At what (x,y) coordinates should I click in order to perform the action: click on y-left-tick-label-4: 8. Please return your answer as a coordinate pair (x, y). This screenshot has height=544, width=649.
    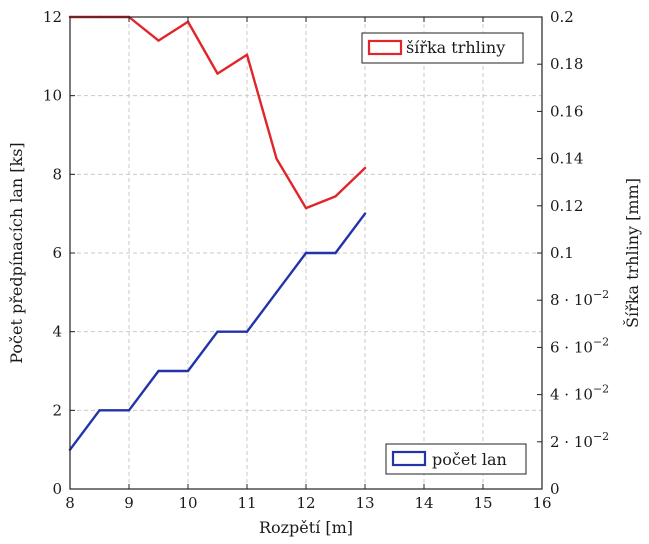
    Looking at the image, I should click on (57, 174).